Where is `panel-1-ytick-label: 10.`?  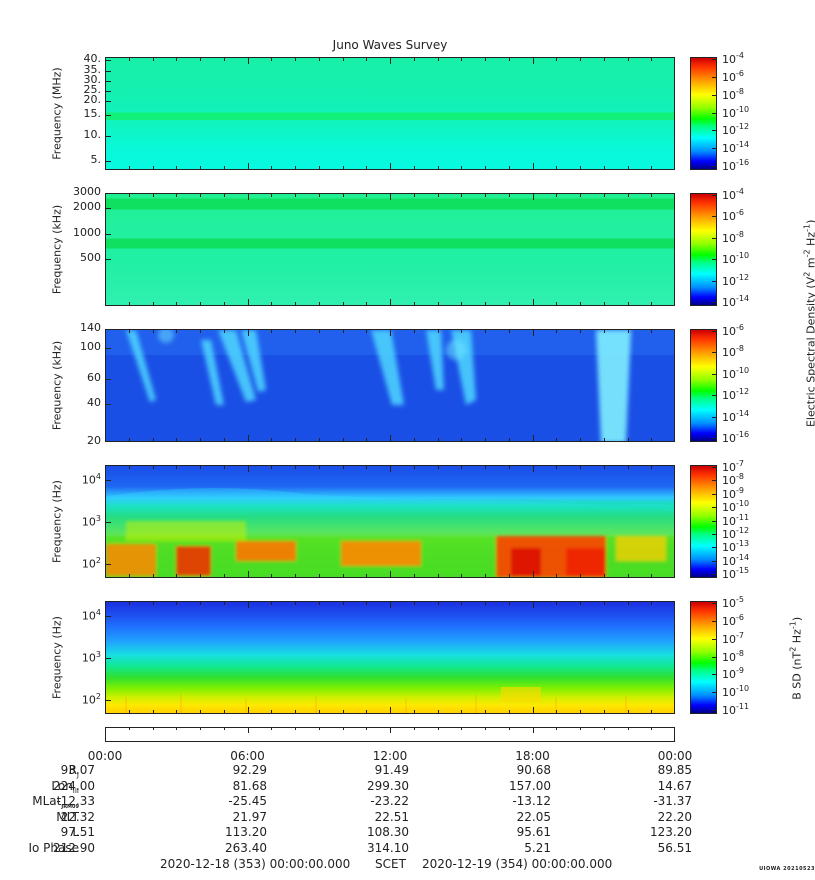 panel-1-ytick-label: 10. is located at coordinates (92, 135).